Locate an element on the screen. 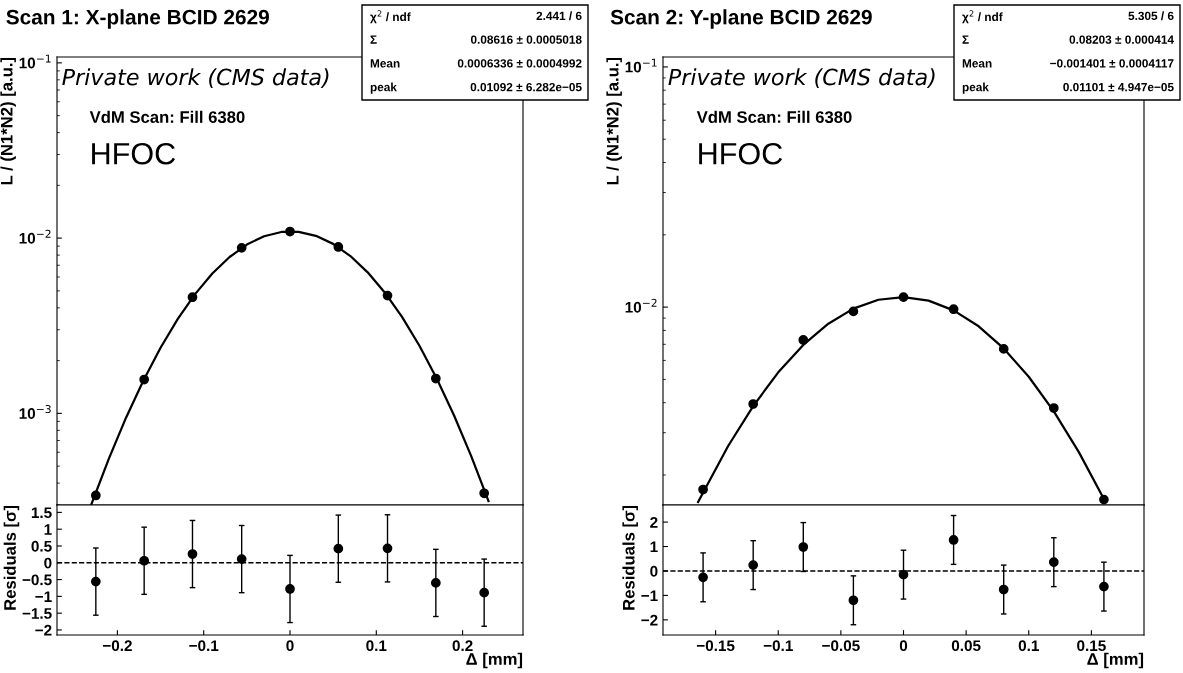 This screenshot has height=673, width=1183. chart-title: Scan 1: X-plane BCID 2629 is located at coordinates (137, 19).